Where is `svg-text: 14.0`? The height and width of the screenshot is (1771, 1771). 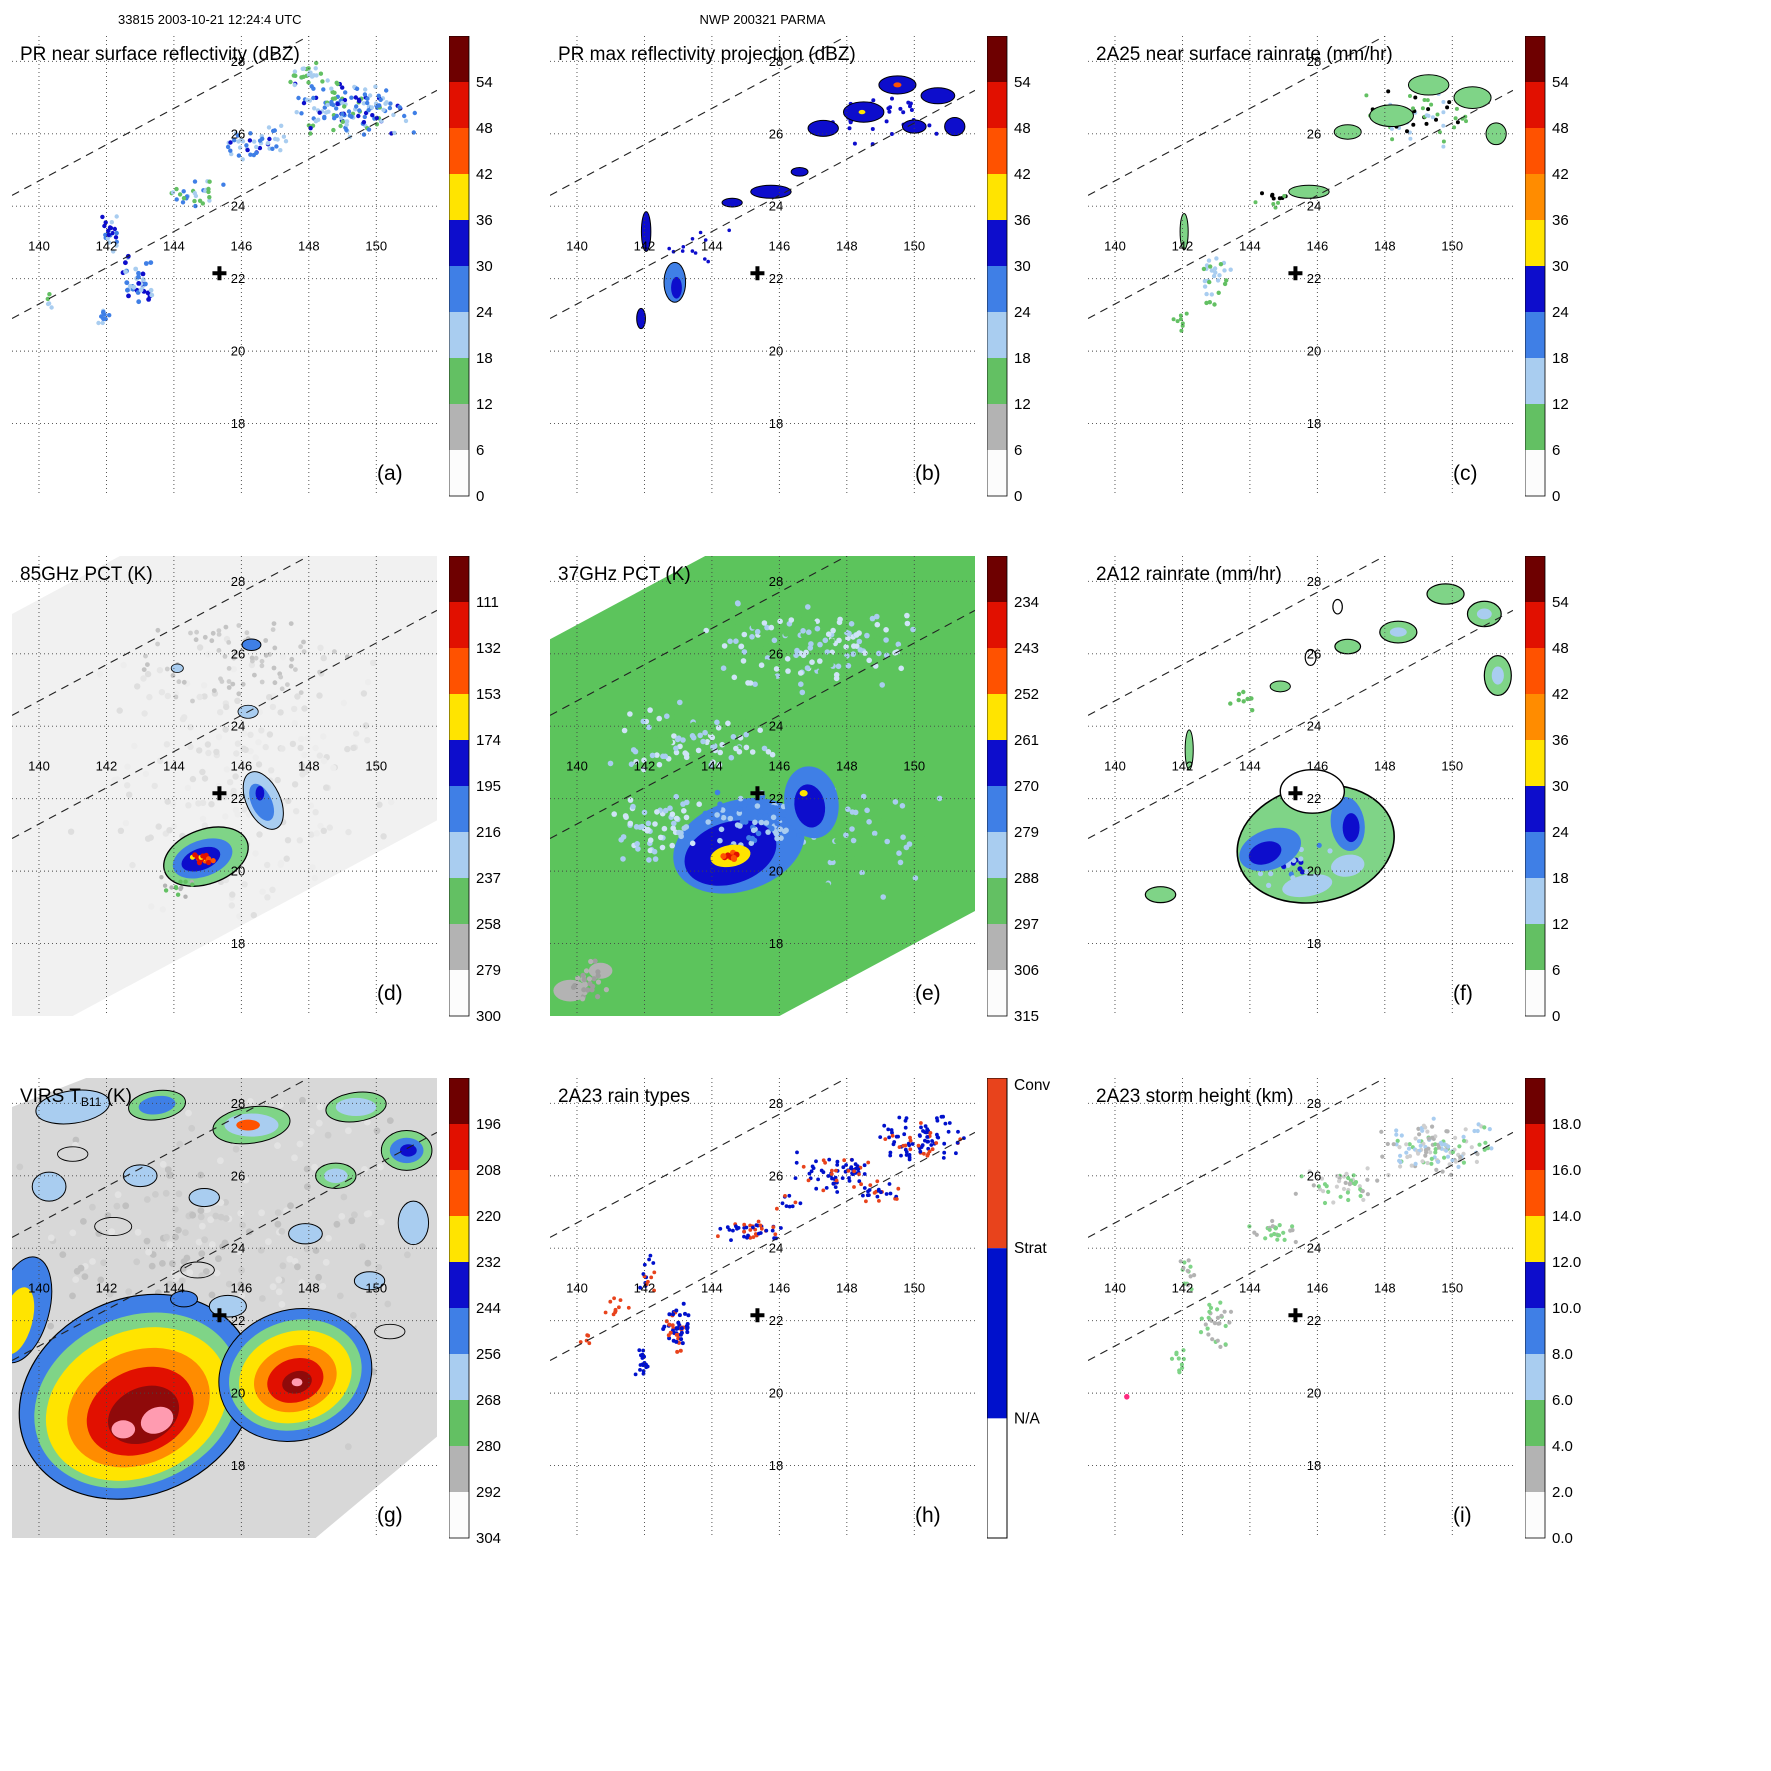
svg-text: 14.0 is located at coordinates (1566, 1216).